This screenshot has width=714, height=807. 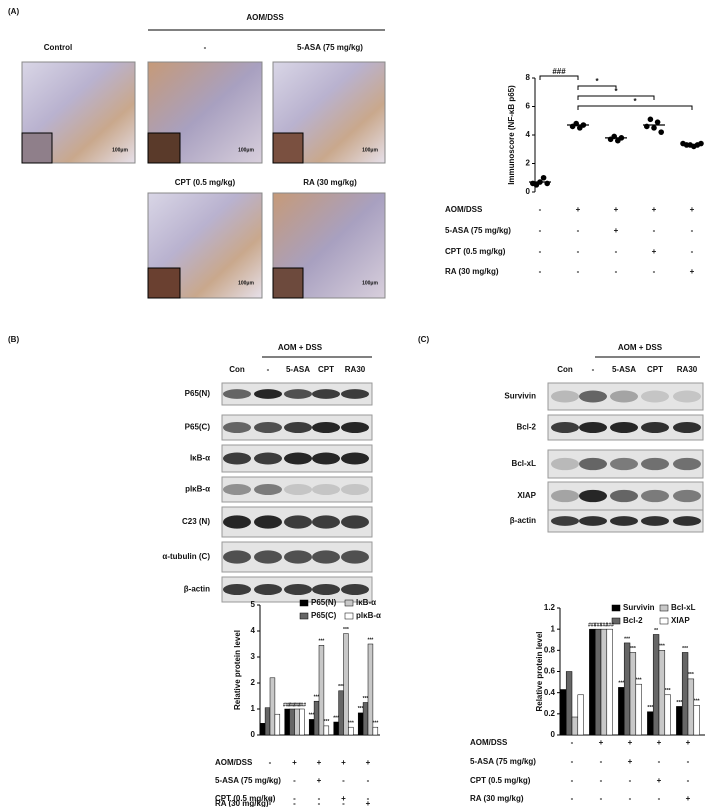 I want to click on lane-label: Con, so click(x=565, y=369).